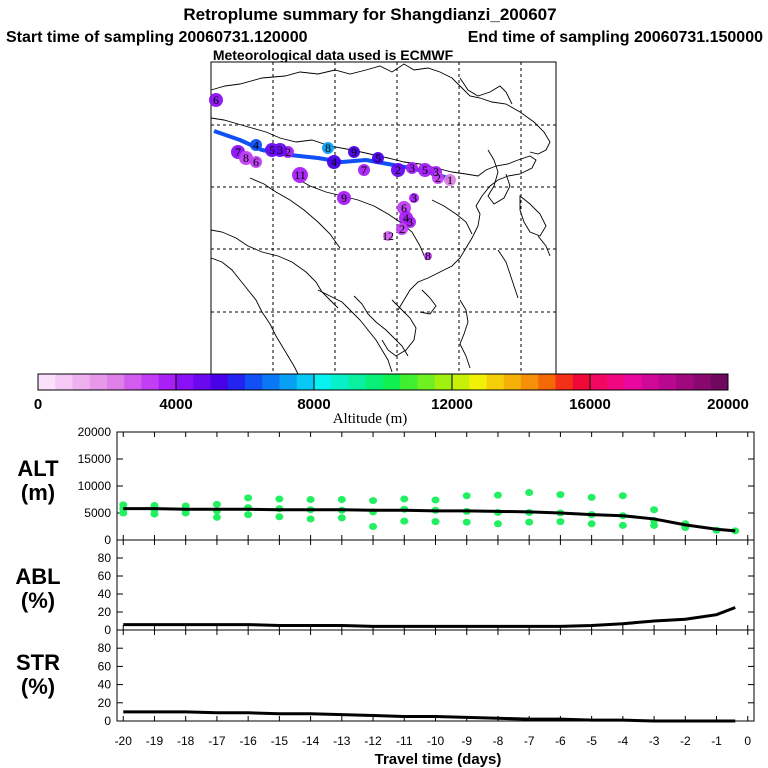 Image resolution: width=768 pixels, height=768 pixels. I want to click on x-tick-label: -19, so click(155, 741).